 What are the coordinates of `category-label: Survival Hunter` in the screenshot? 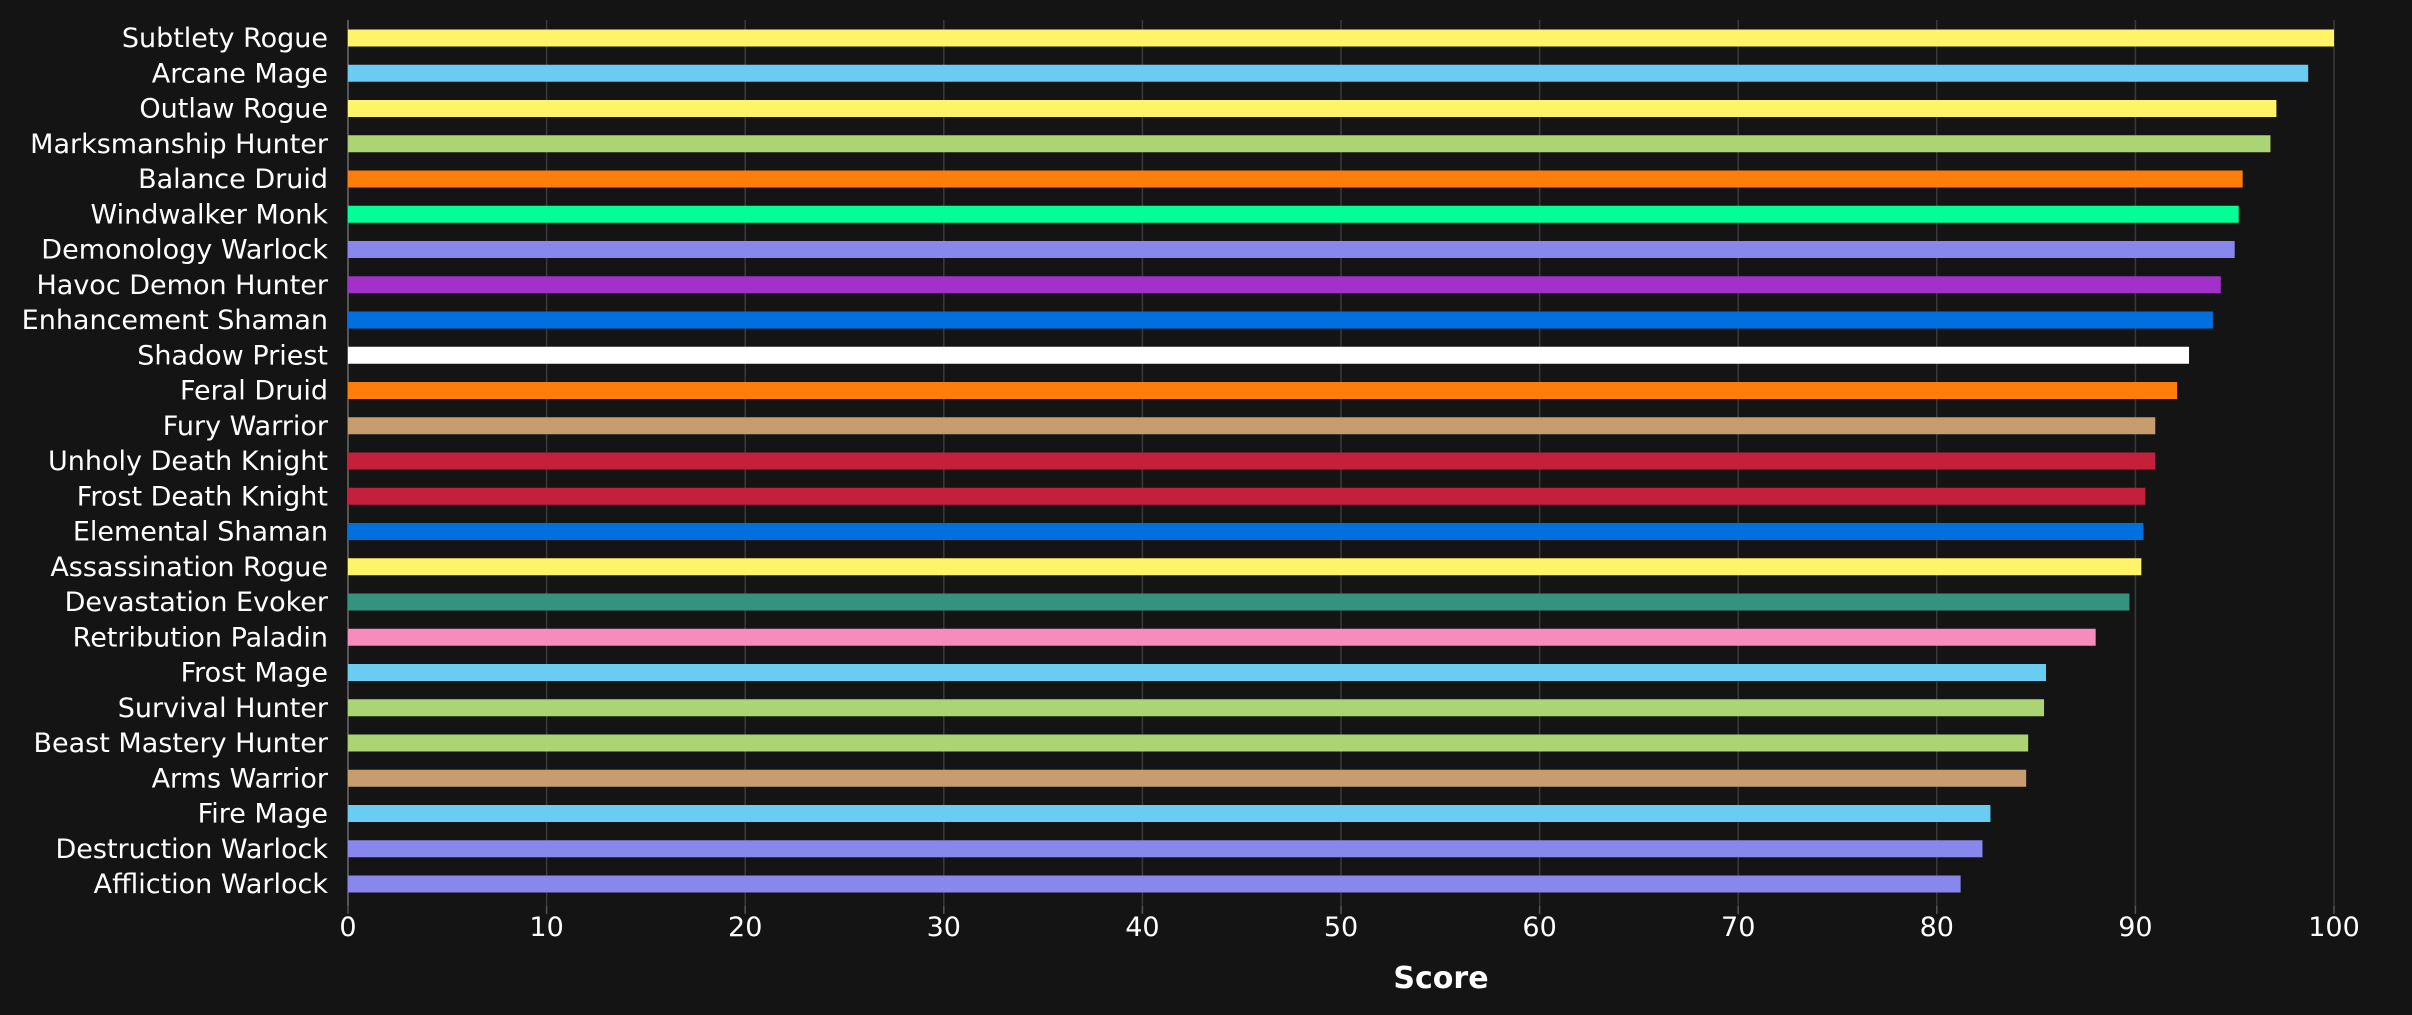 It's located at (223, 708).